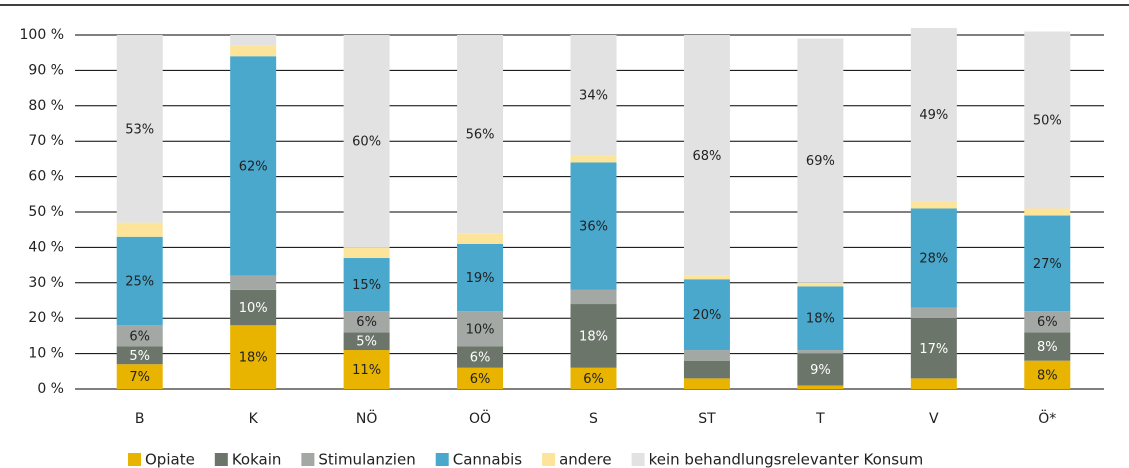 Image resolution: width=1129 pixels, height=468 pixels. What do you see at coordinates (46, 283) in the screenshot?
I see `y-tick-label: 30 %` at bounding box center [46, 283].